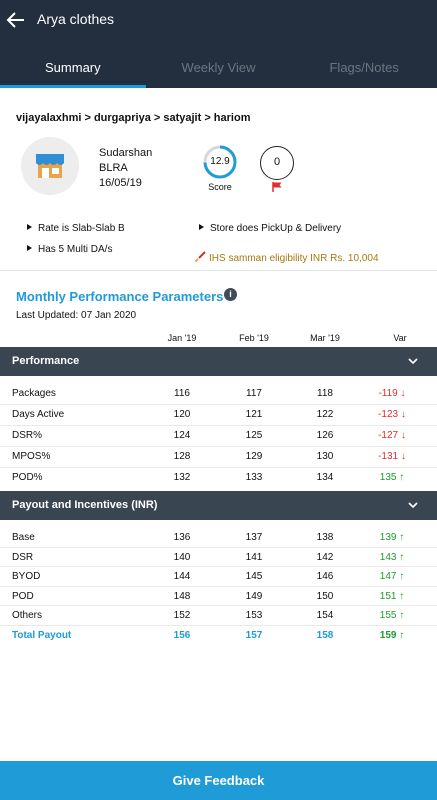  I want to click on table-row: Days Active 120 121 122 -123 ↓, so click(218, 415).